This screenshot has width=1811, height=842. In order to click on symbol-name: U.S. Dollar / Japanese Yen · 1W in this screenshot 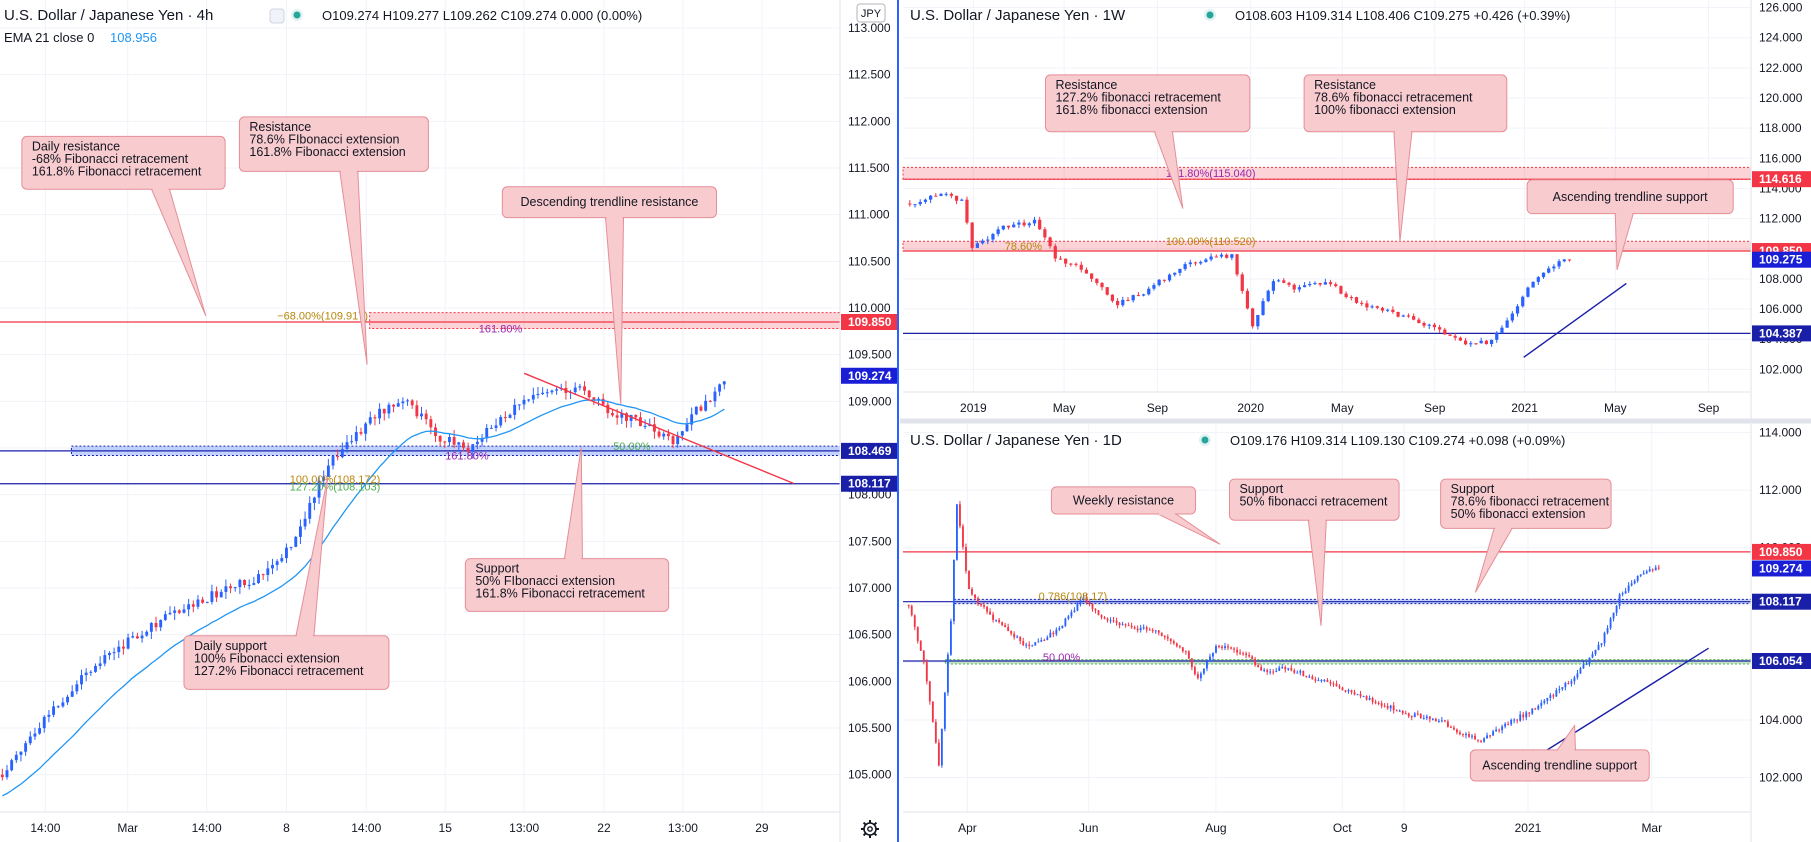, I will do `click(1018, 15)`.